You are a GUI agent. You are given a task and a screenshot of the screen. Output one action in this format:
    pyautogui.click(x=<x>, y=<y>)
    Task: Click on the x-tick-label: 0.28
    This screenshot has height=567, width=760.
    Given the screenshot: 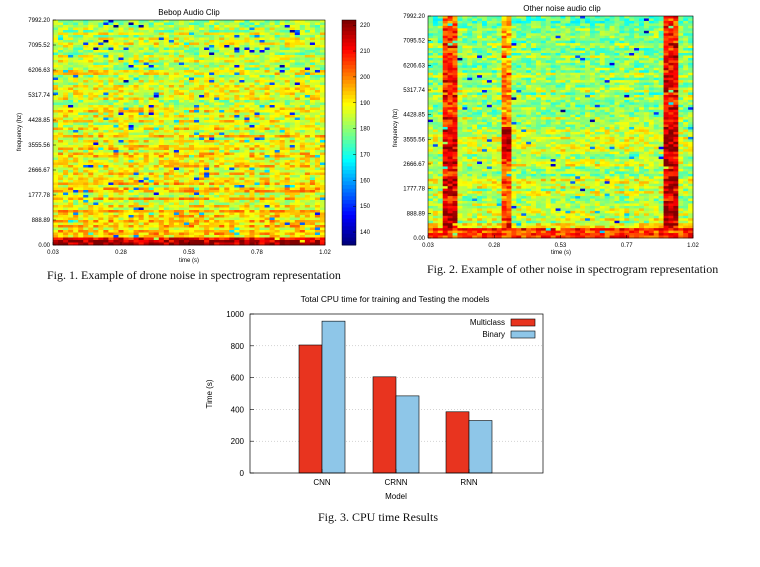 What is the action you would take?
    pyautogui.click(x=121, y=253)
    